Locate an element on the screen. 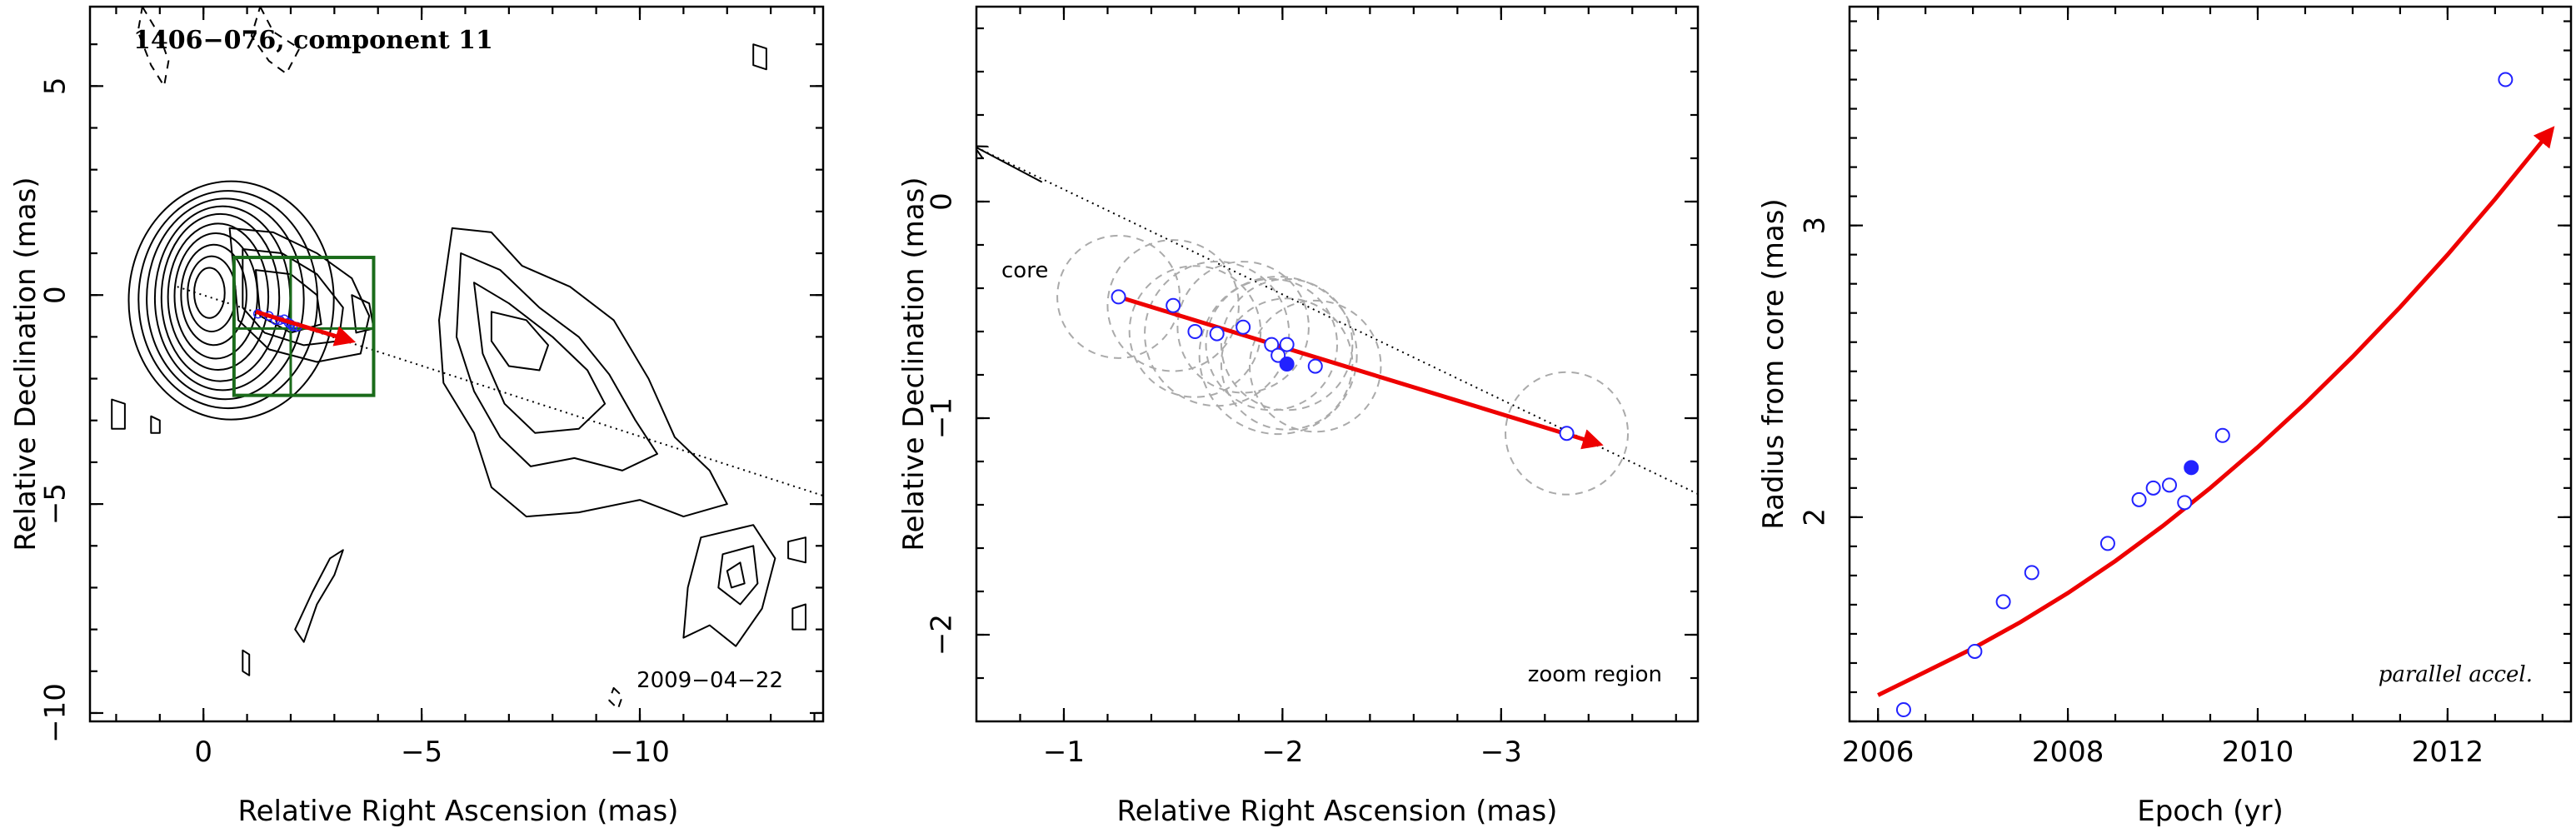 The height and width of the screenshot is (833, 2576). x-tick-label: −1 is located at coordinates (1064, 752).